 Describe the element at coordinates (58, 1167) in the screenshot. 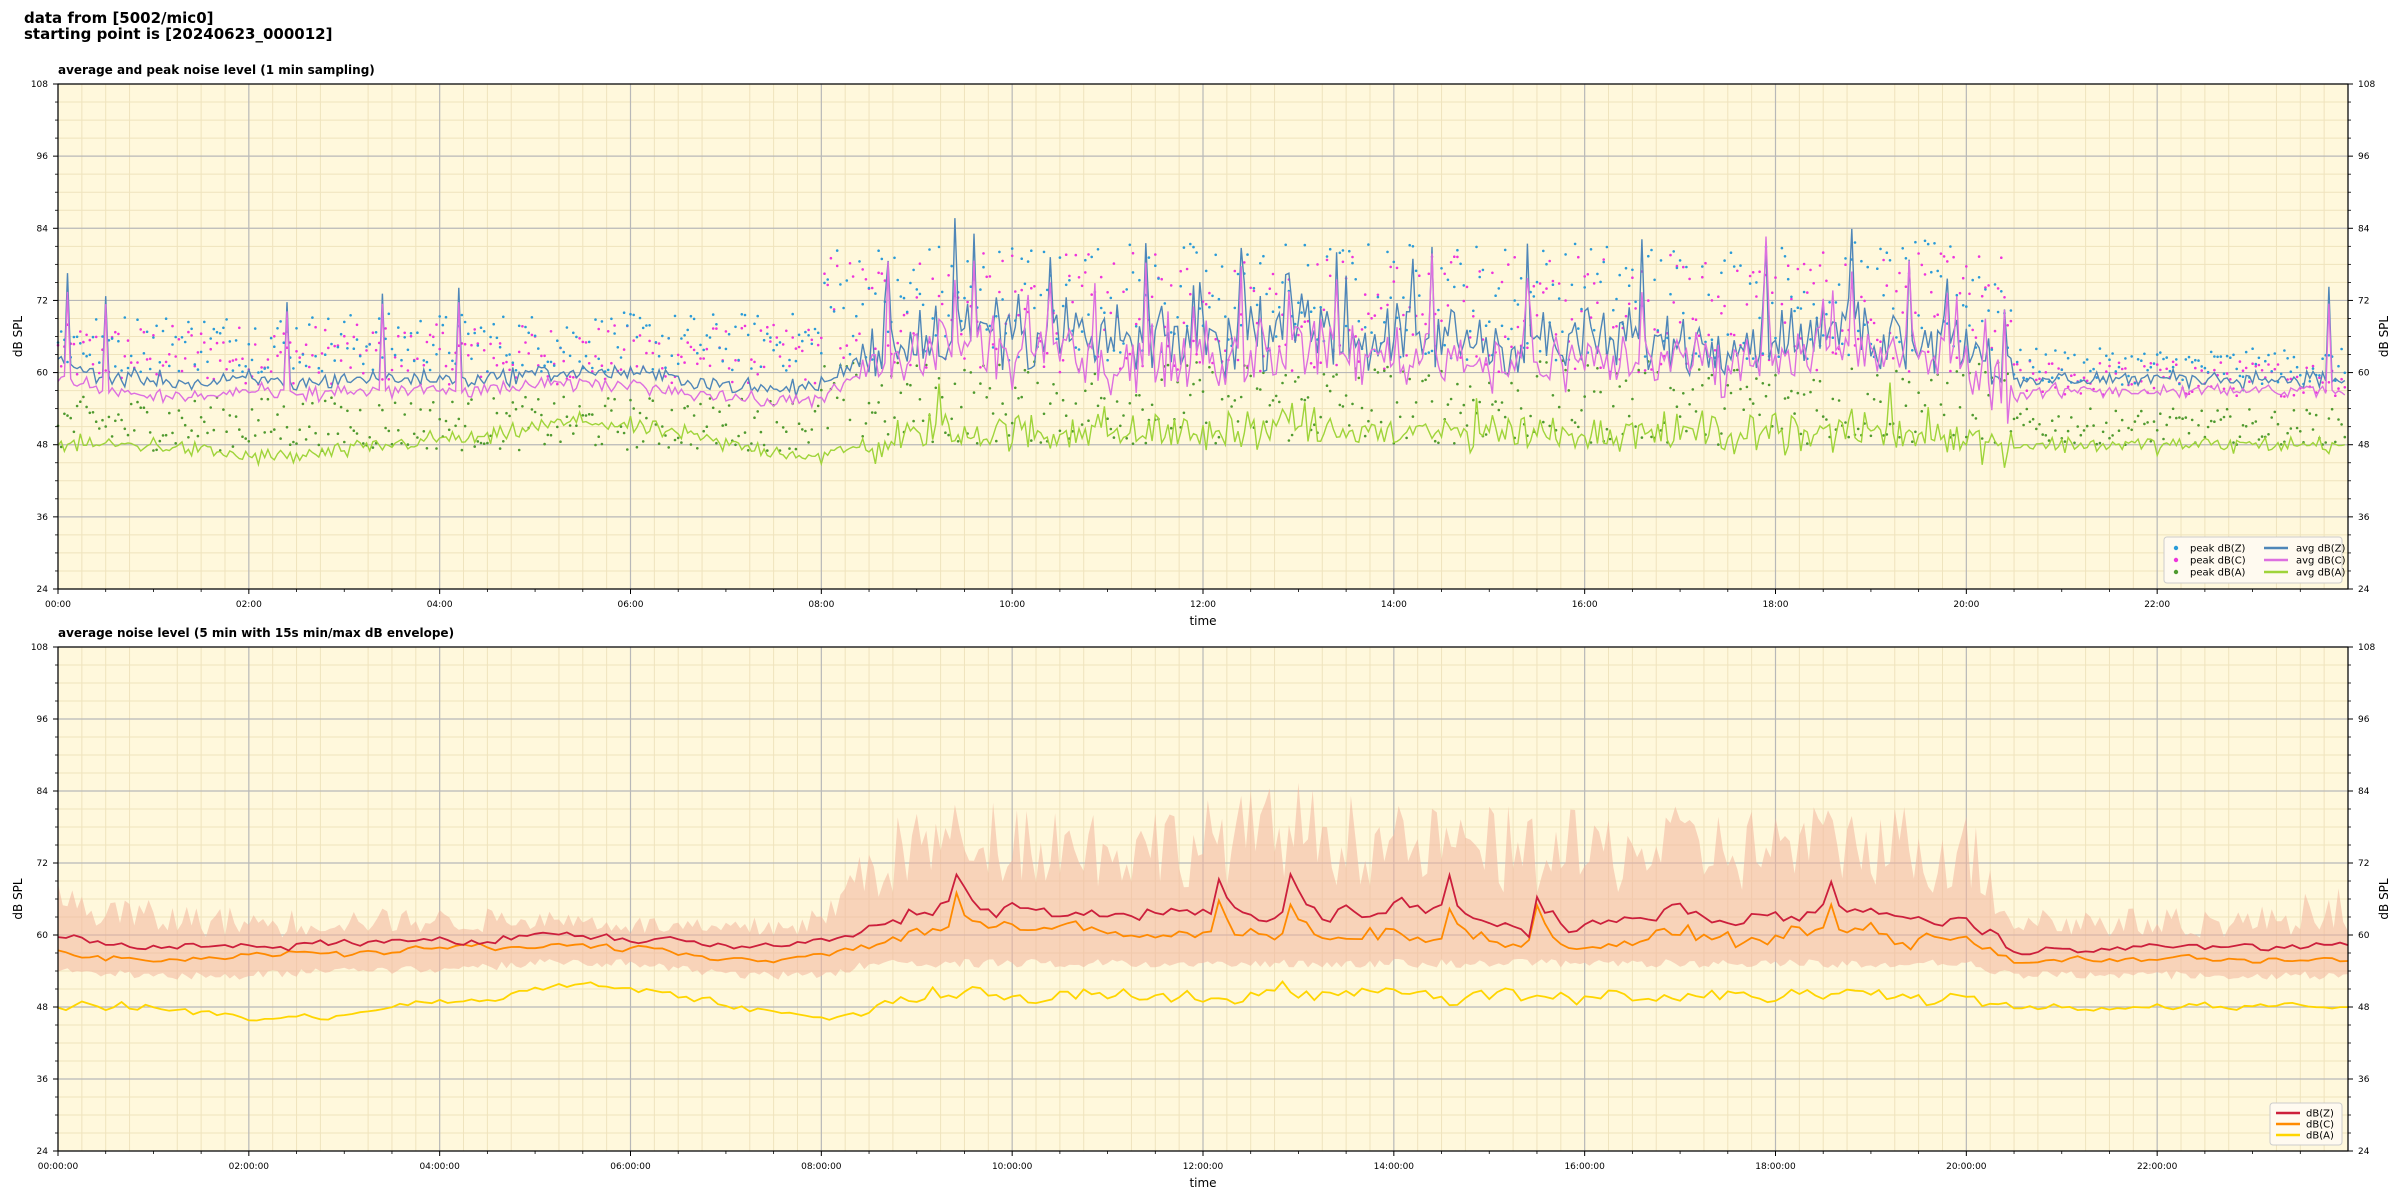

I see `x-tick-label: 00:00:00` at that location.